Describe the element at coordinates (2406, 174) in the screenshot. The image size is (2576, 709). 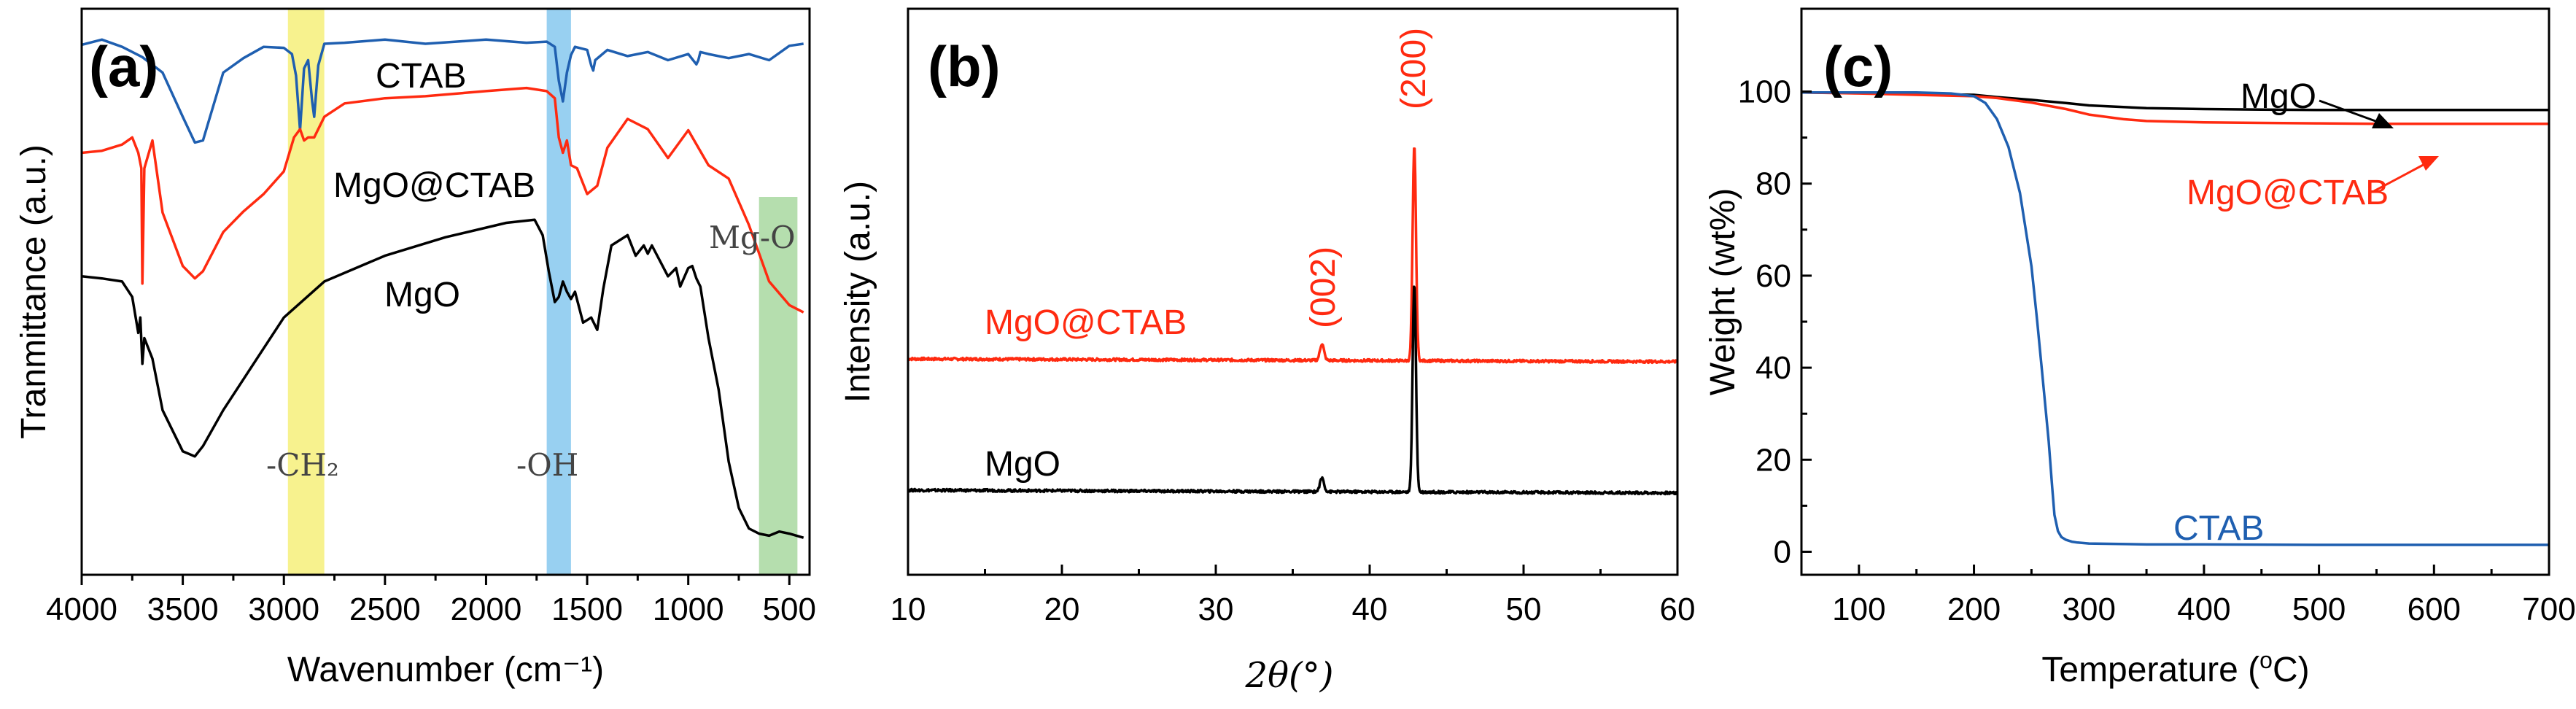
I see `arrow-mgo-ctab` at that location.